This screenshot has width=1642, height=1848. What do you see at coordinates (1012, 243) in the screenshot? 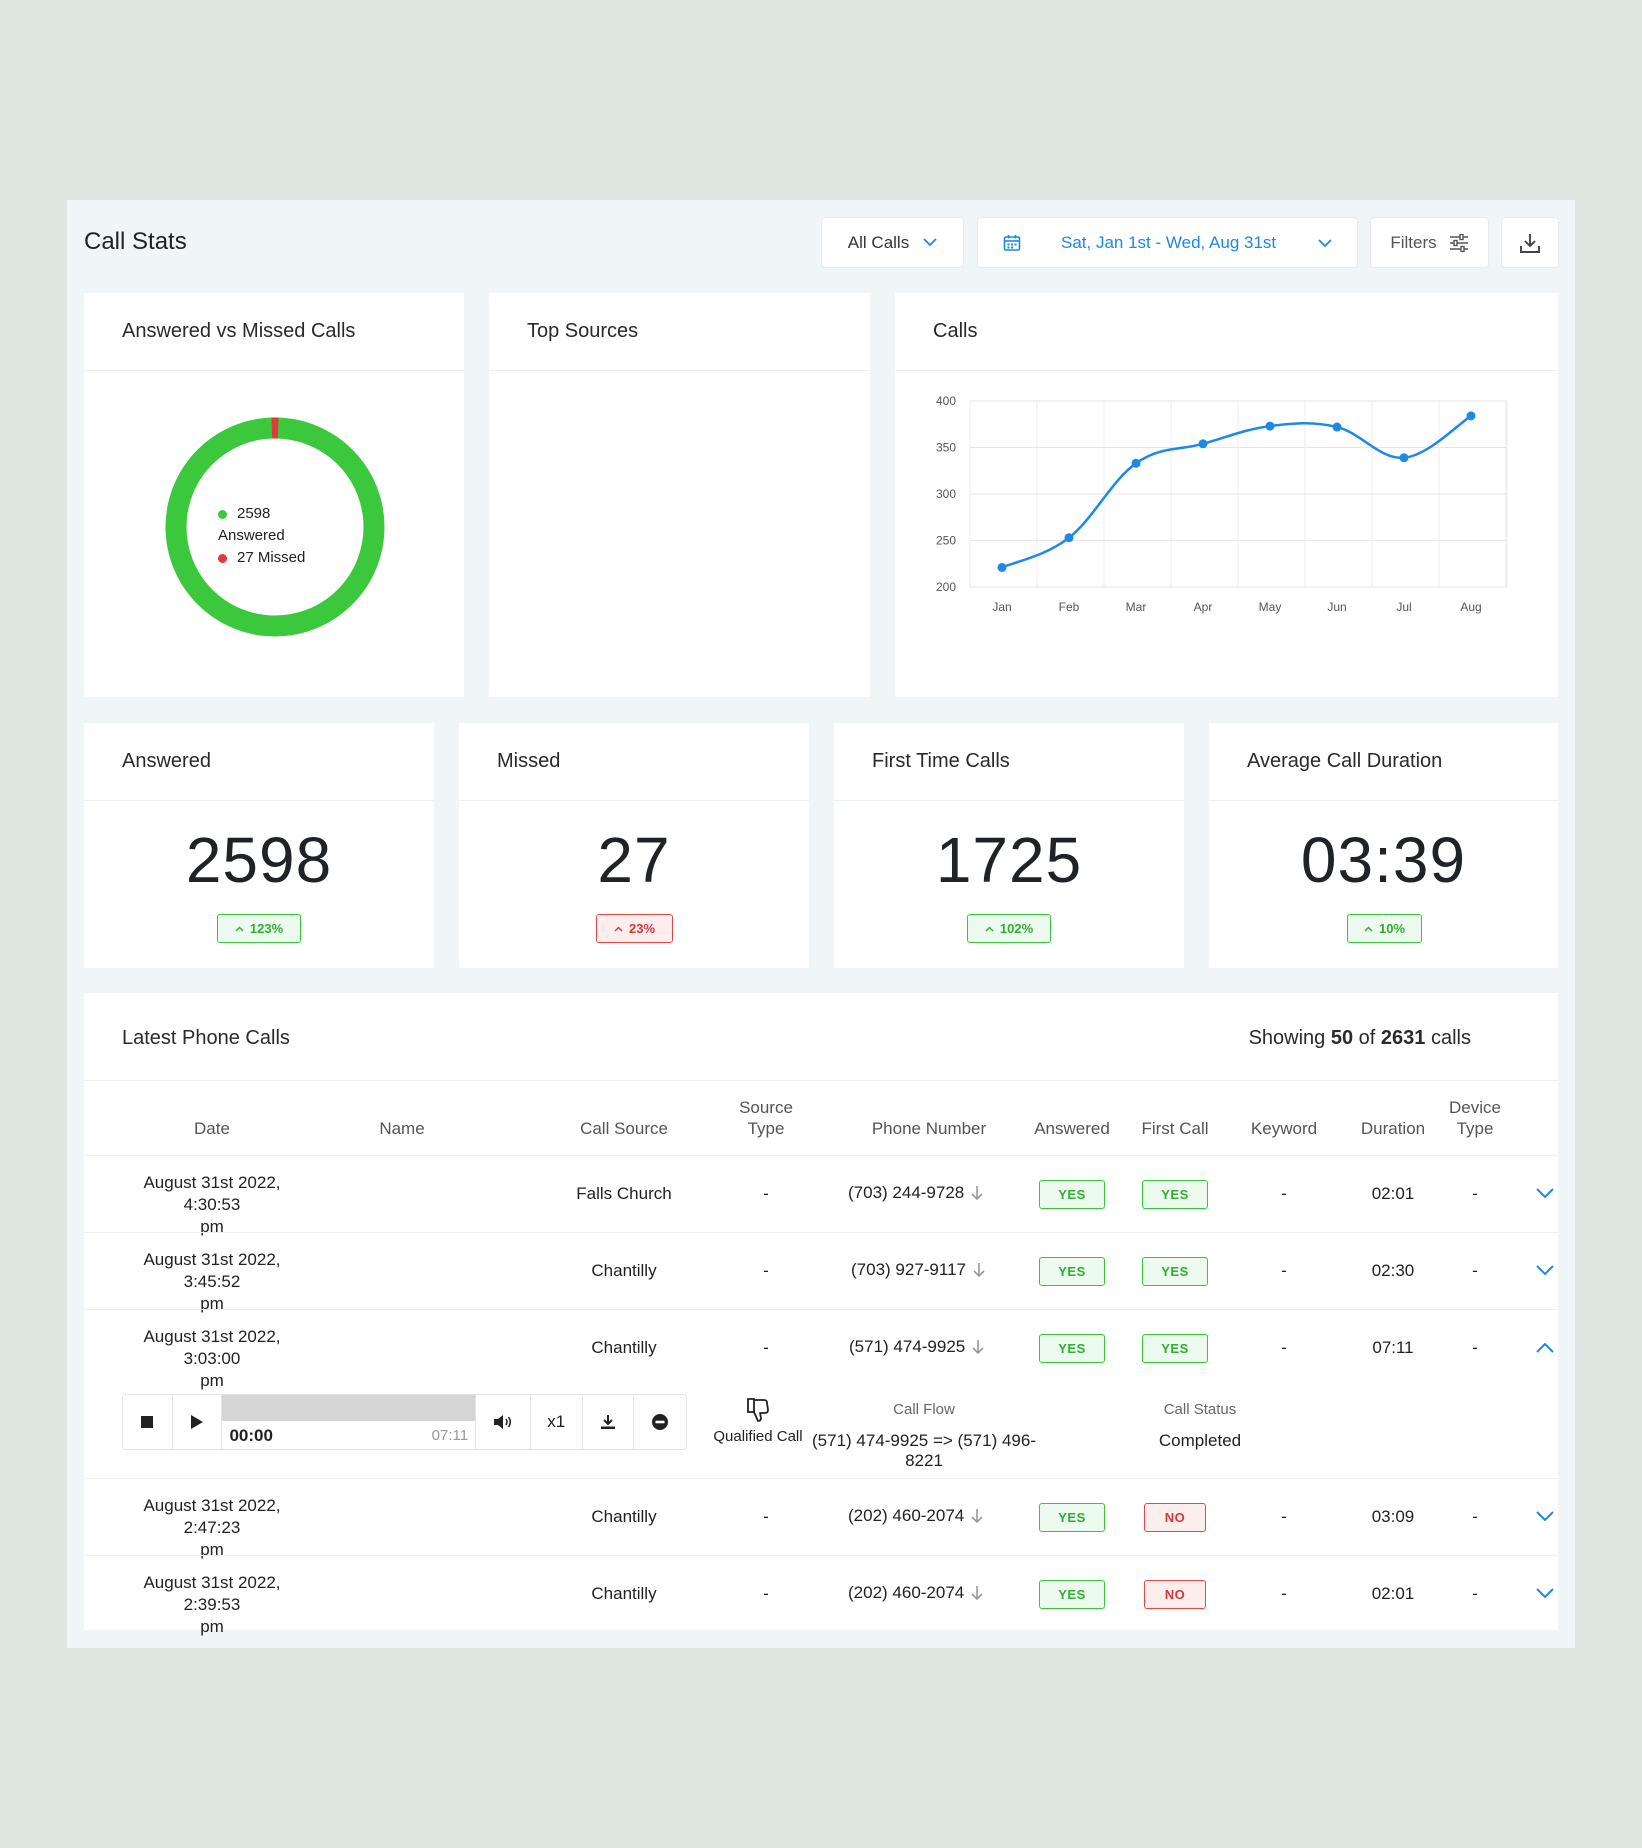
I see `calendar-icon` at bounding box center [1012, 243].